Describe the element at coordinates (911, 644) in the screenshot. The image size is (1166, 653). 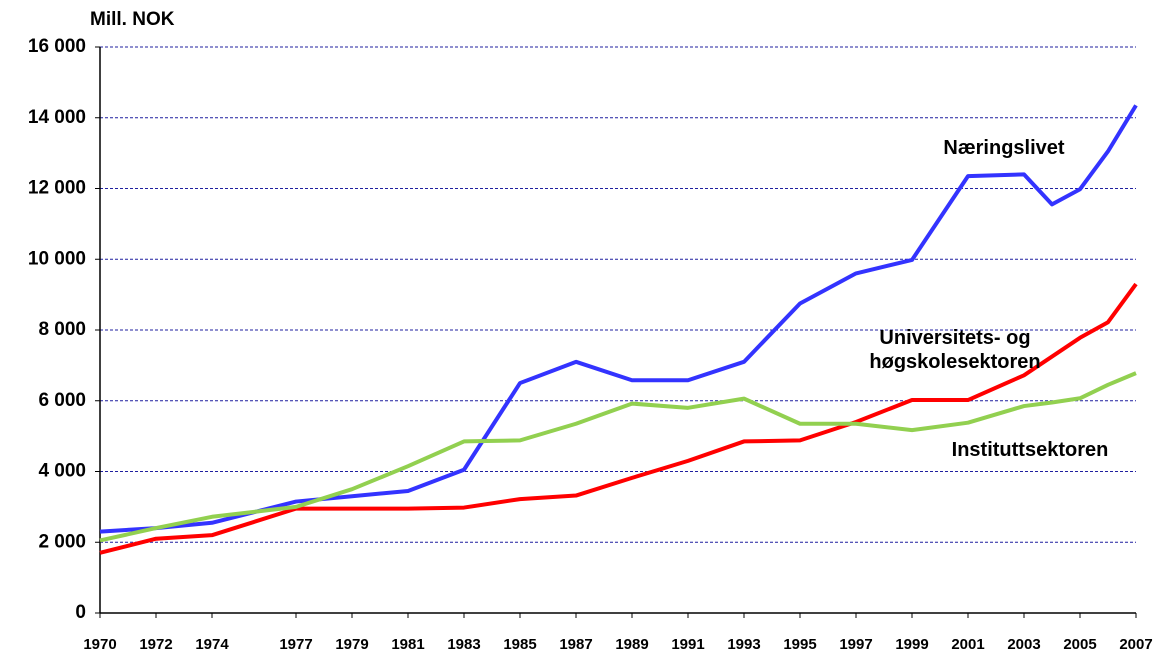
I see `x-tick-label: 1999` at that location.